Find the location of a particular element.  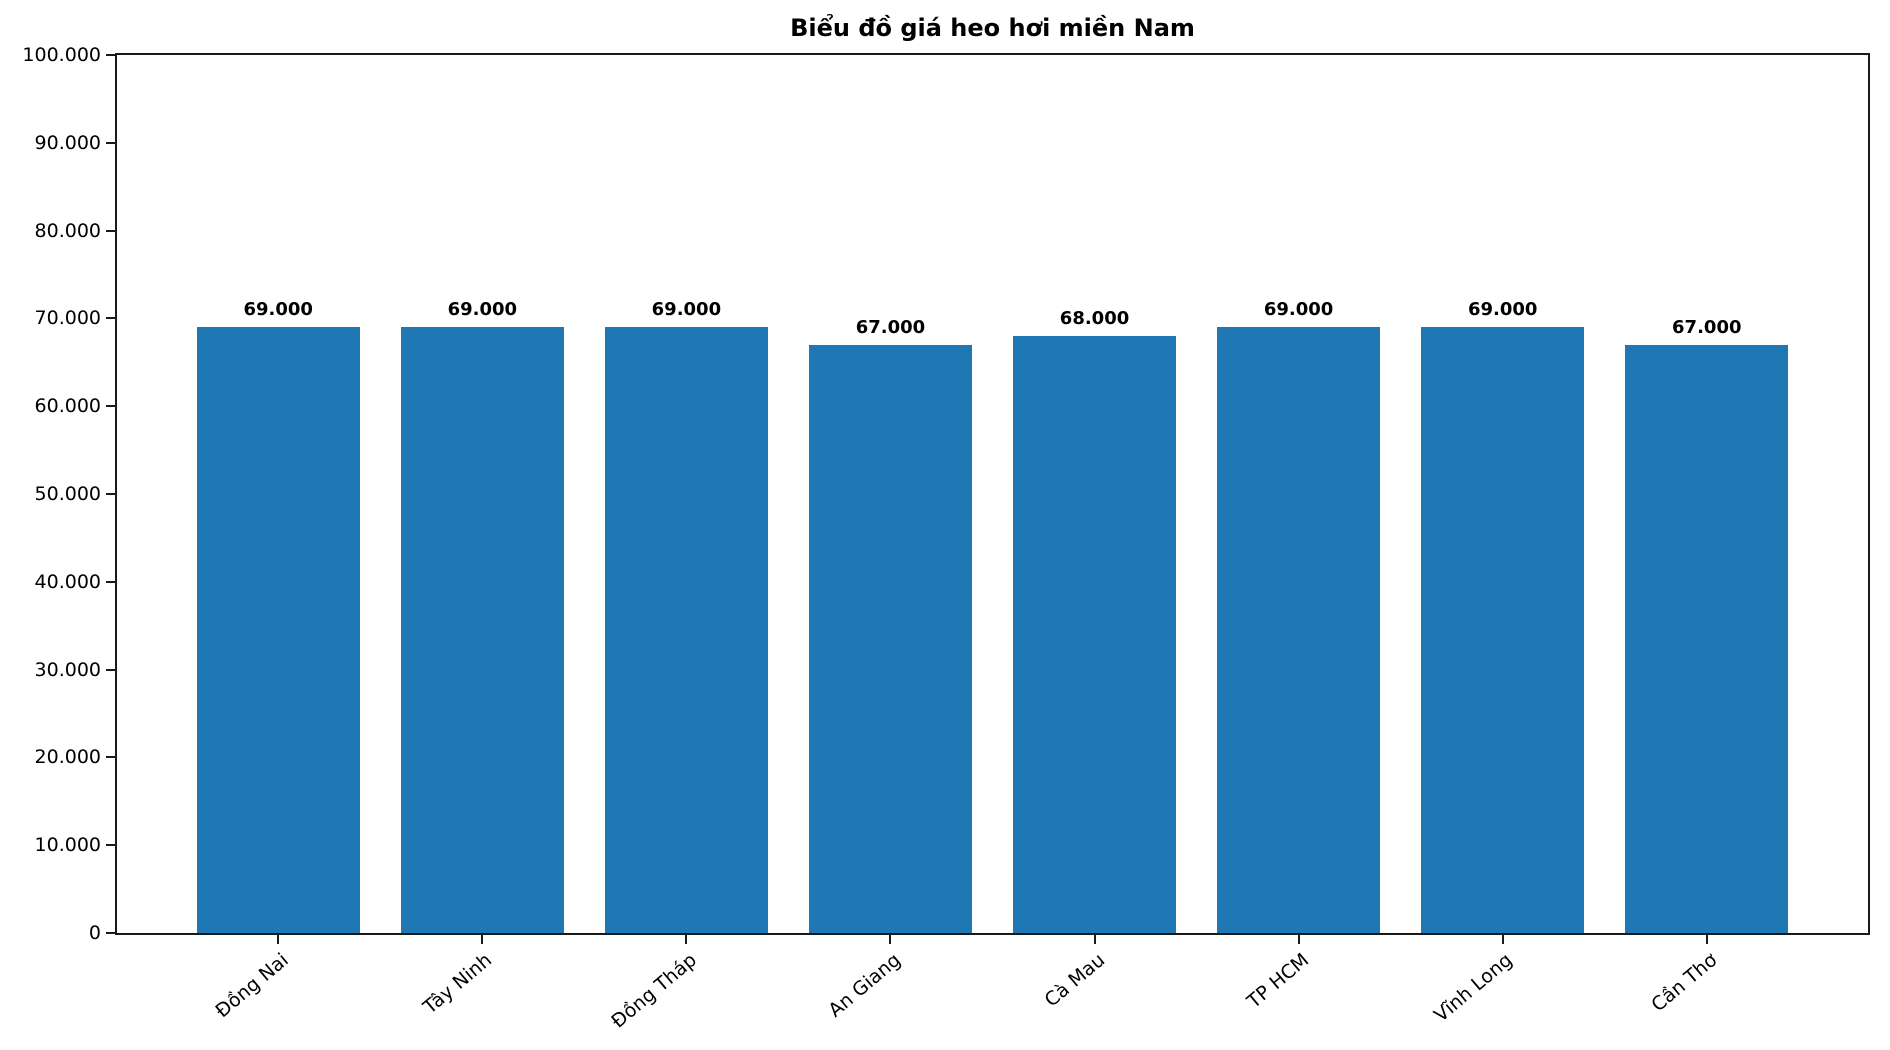

x-tick-label: Vĩnh Long is located at coordinates (1473, 988).